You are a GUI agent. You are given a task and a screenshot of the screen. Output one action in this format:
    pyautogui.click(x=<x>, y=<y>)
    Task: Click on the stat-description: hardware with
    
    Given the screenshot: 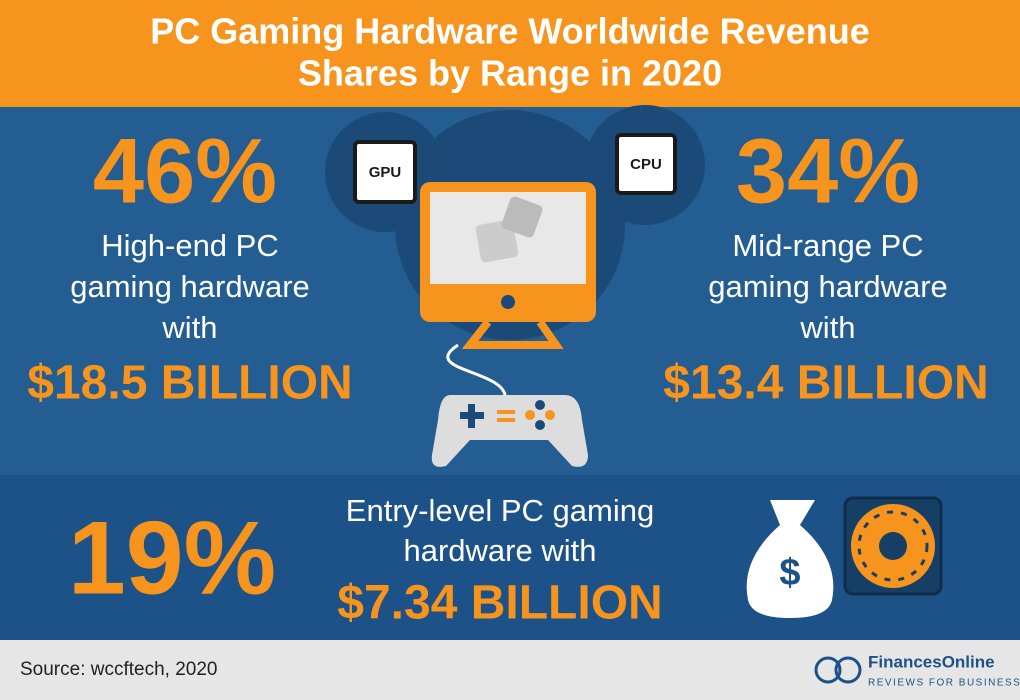 What is the action you would take?
    pyautogui.click(x=500, y=550)
    